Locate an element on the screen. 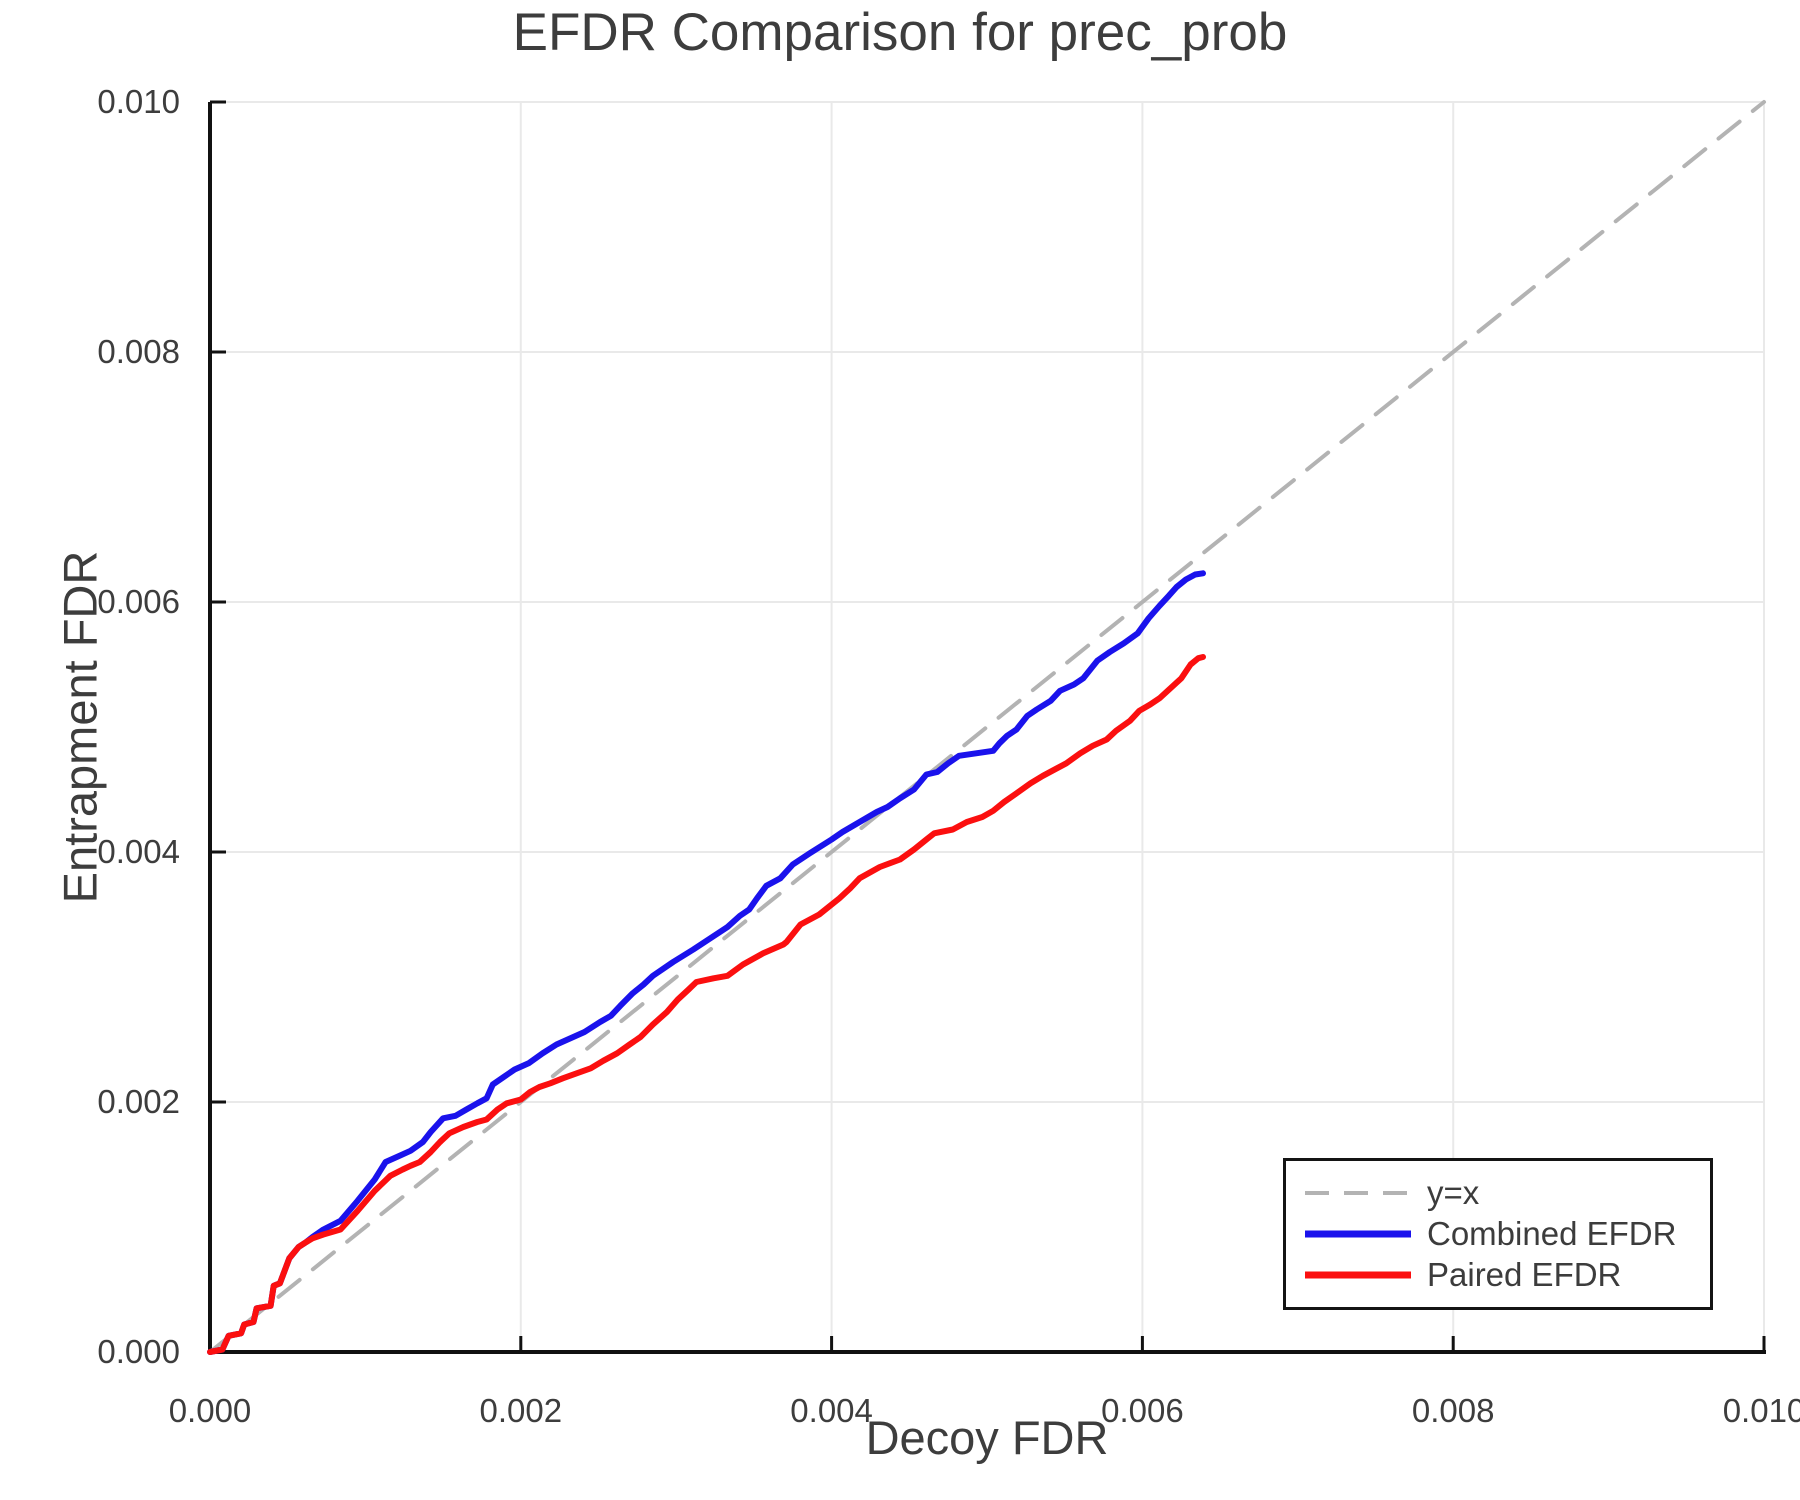  x-tick-label: 0.004 is located at coordinates (831, 1410).